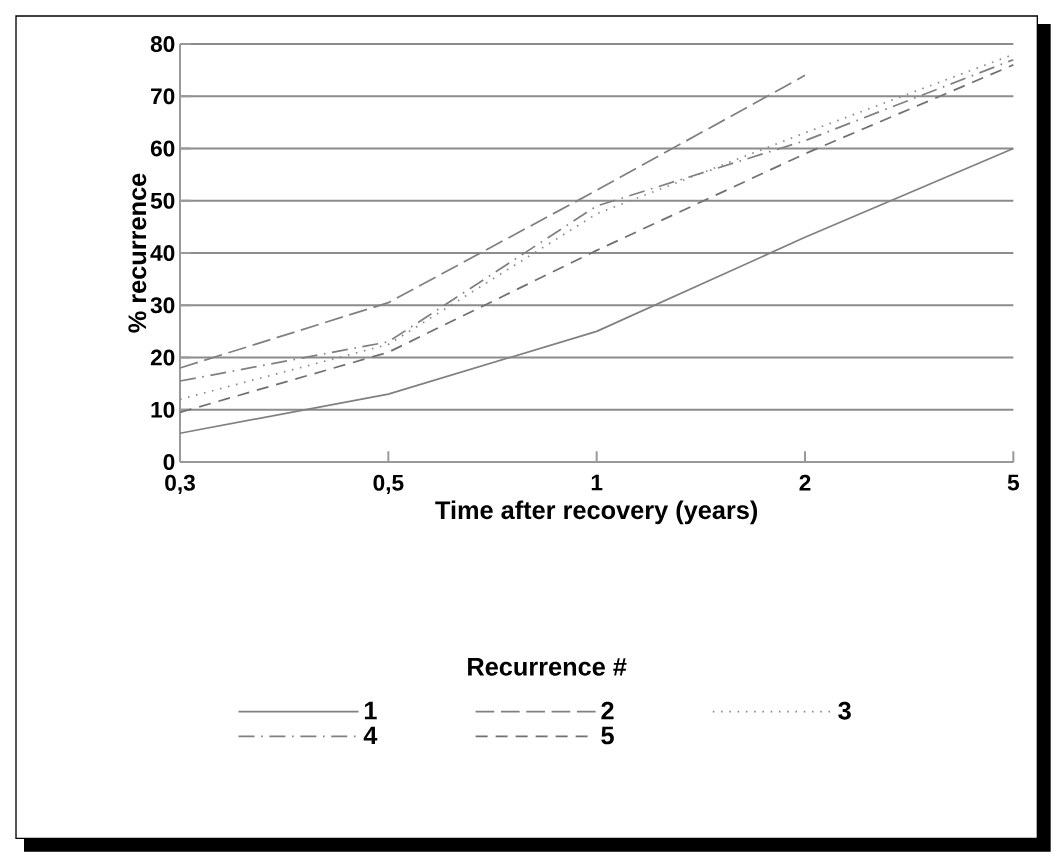 The image size is (1056, 857). What do you see at coordinates (169, 462) in the screenshot?
I see `y-tick-label: 0` at bounding box center [169, 462].